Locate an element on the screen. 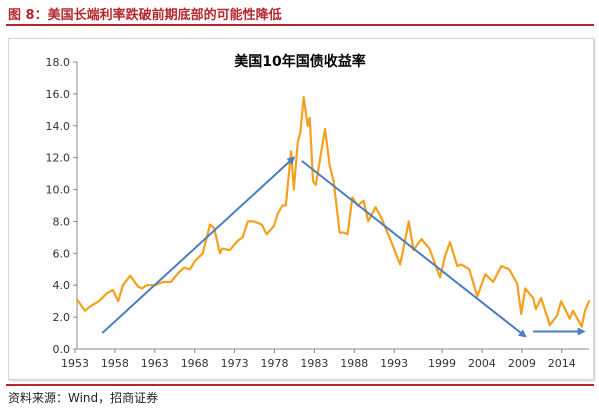 The height and width of the screenshot is (412, 599). header-divider is located at coordinates (300, 25).